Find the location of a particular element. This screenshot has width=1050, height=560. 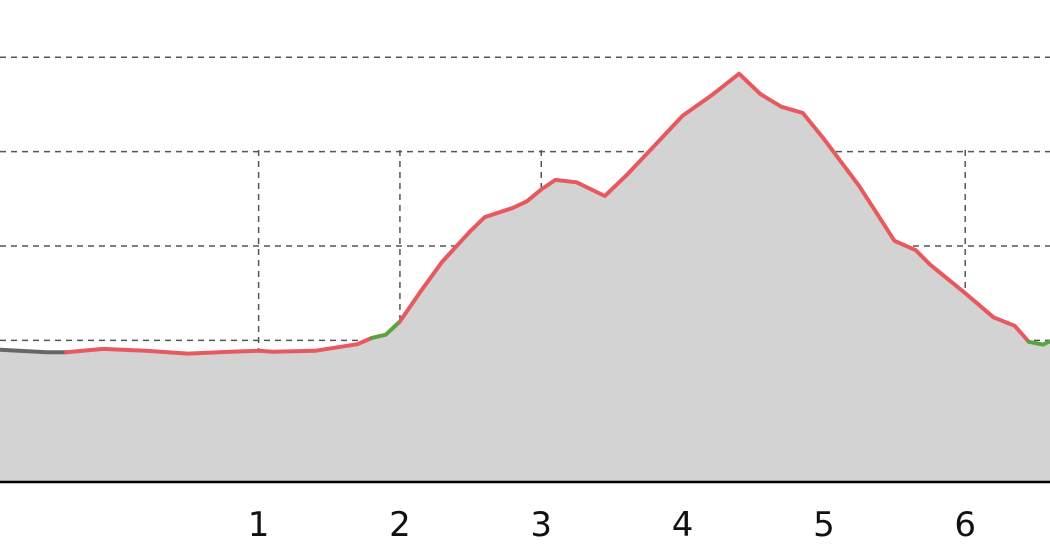

x-tick-label-2: 2 is located at coordinates (400, 525).